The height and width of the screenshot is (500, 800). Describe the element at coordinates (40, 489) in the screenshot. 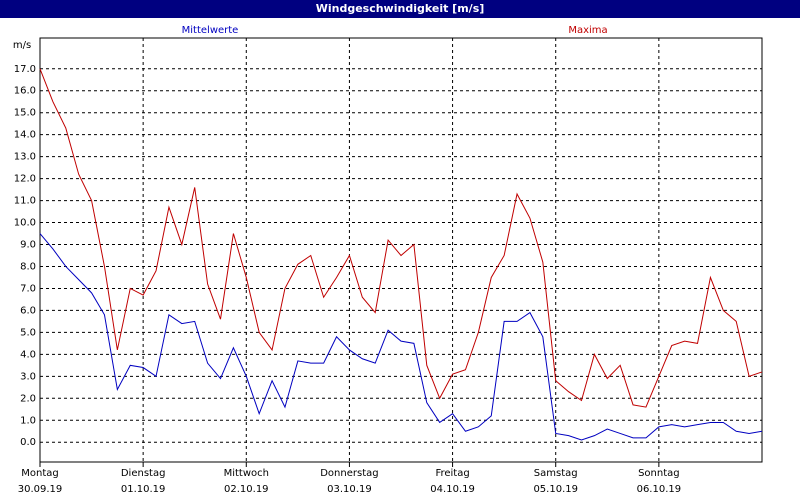

I see `x-tick-date: 30.09.19` at that location.